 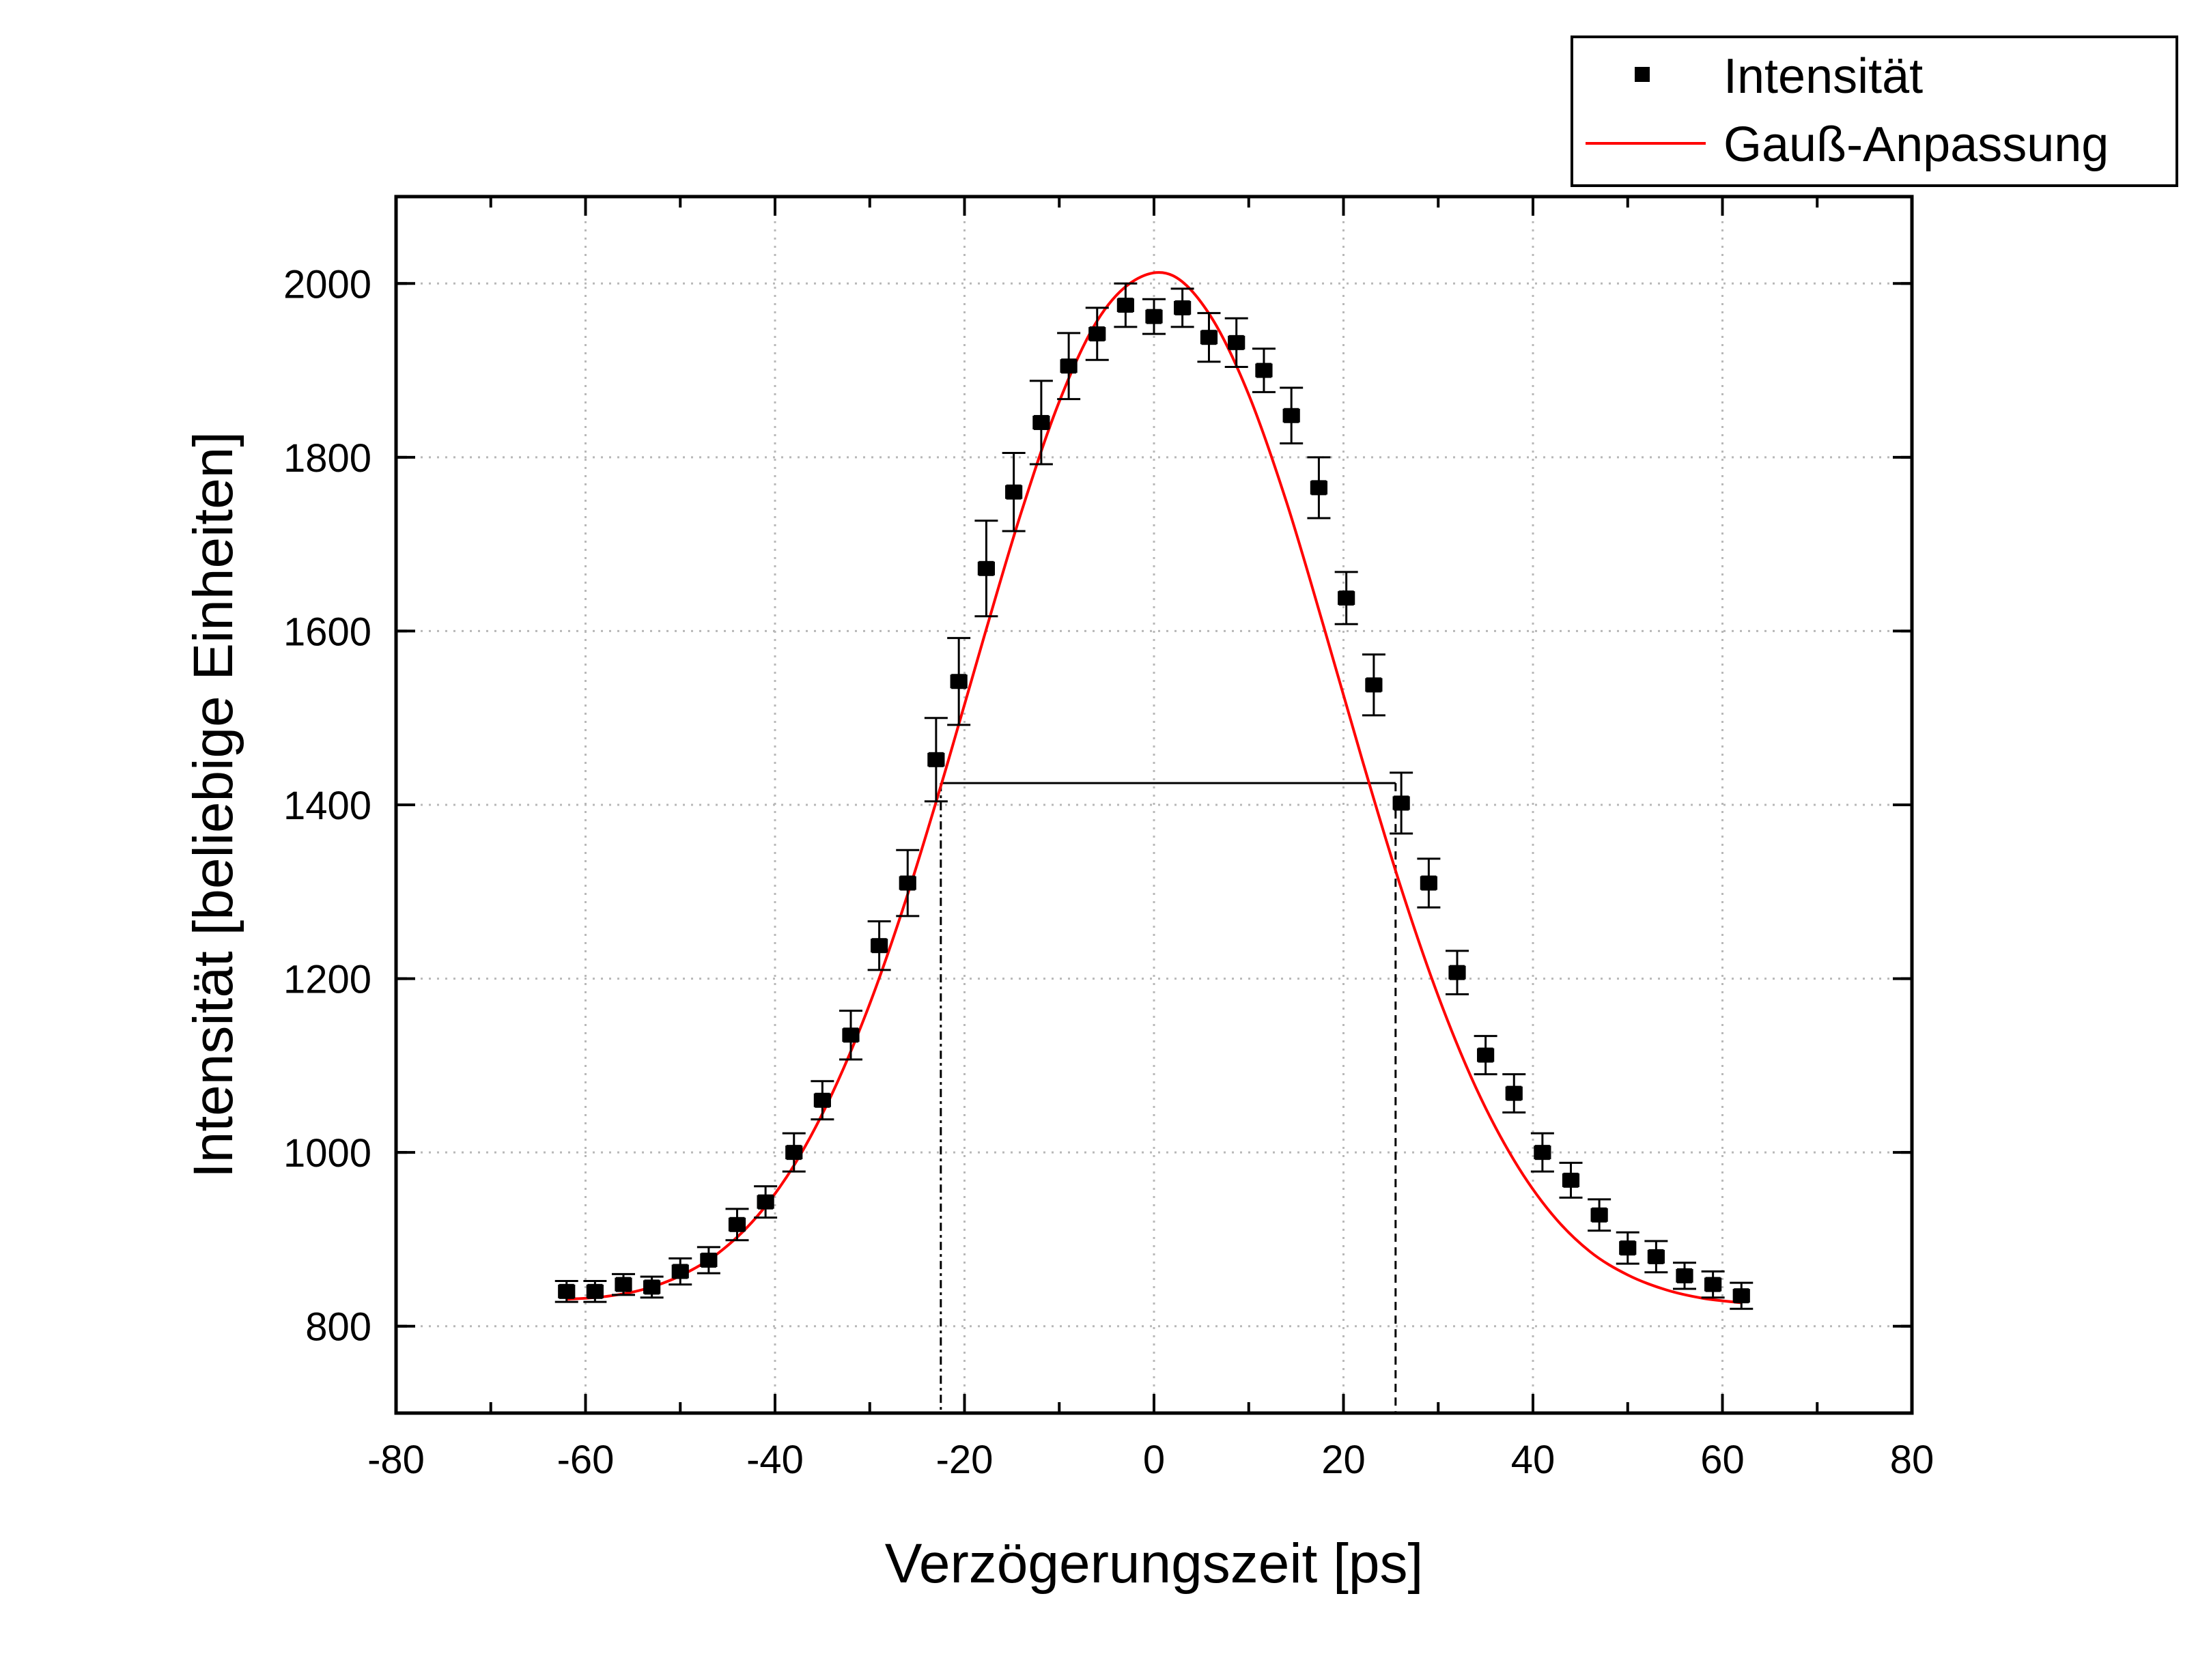 What do you see at coordinates (327, 1153) in the screenshot?
I see `y-tick-label: 1000` at bounding box center [327, 1153].